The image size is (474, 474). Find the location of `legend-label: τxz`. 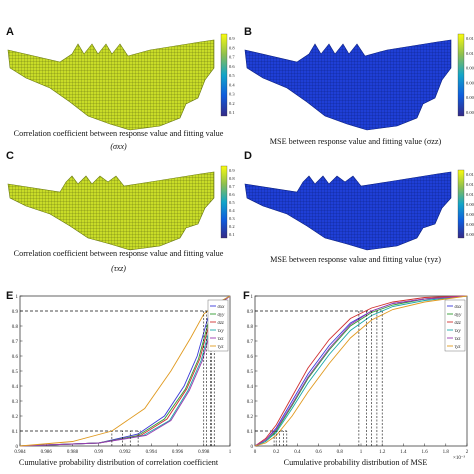

legend-label: τxz is located at coordinates (221, 339).